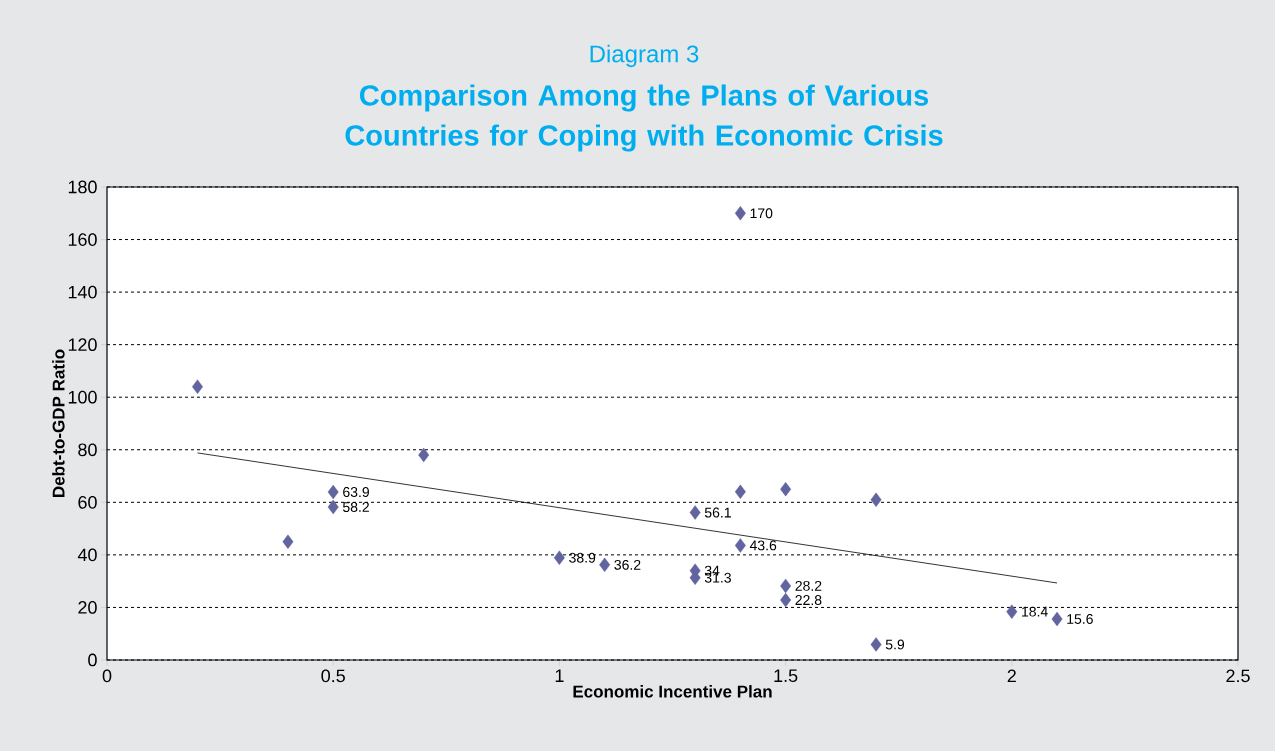  I want to click on y-tick-label: 20, so click(87, 607).